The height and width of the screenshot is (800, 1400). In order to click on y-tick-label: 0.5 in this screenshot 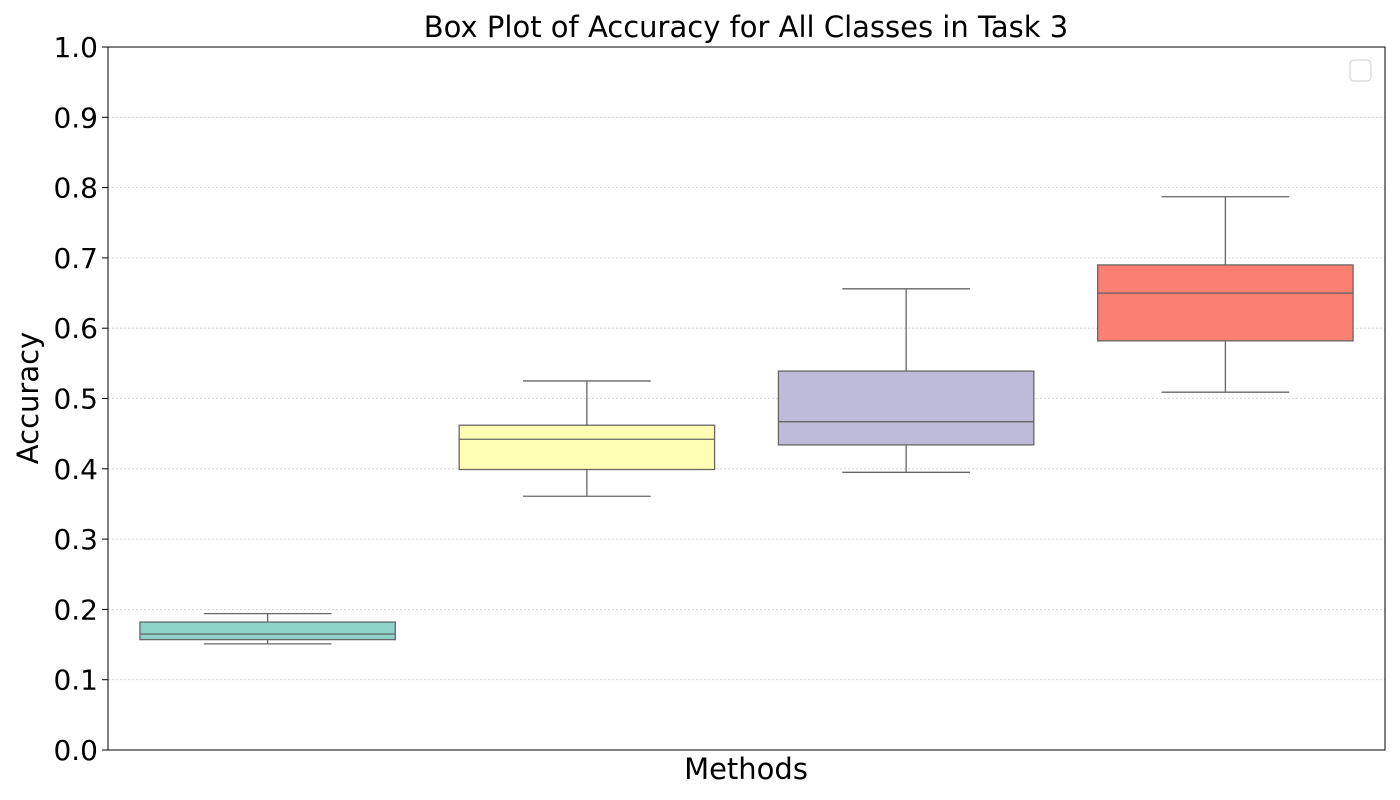, I will do `click(75, 399)`.